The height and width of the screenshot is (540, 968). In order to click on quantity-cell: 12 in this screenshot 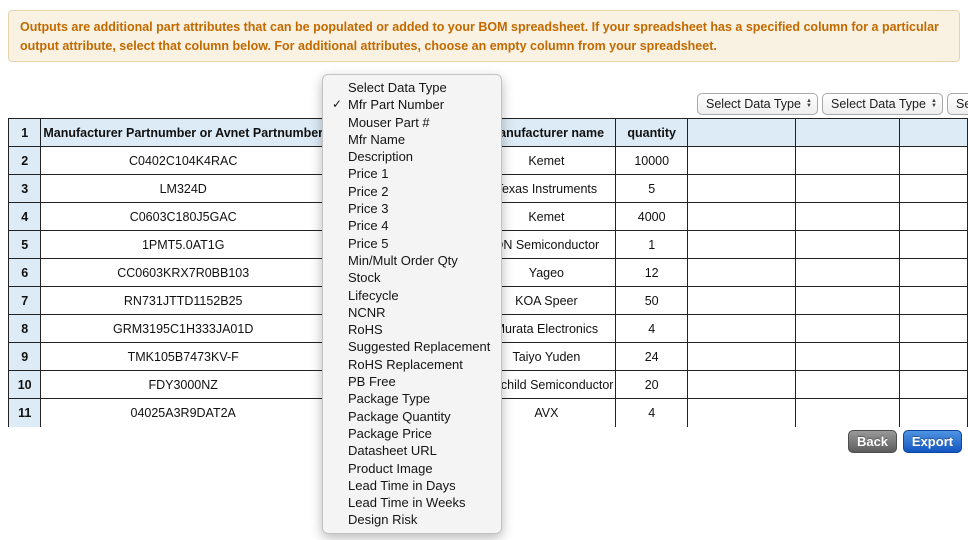, I will do `click(651, 272)`.